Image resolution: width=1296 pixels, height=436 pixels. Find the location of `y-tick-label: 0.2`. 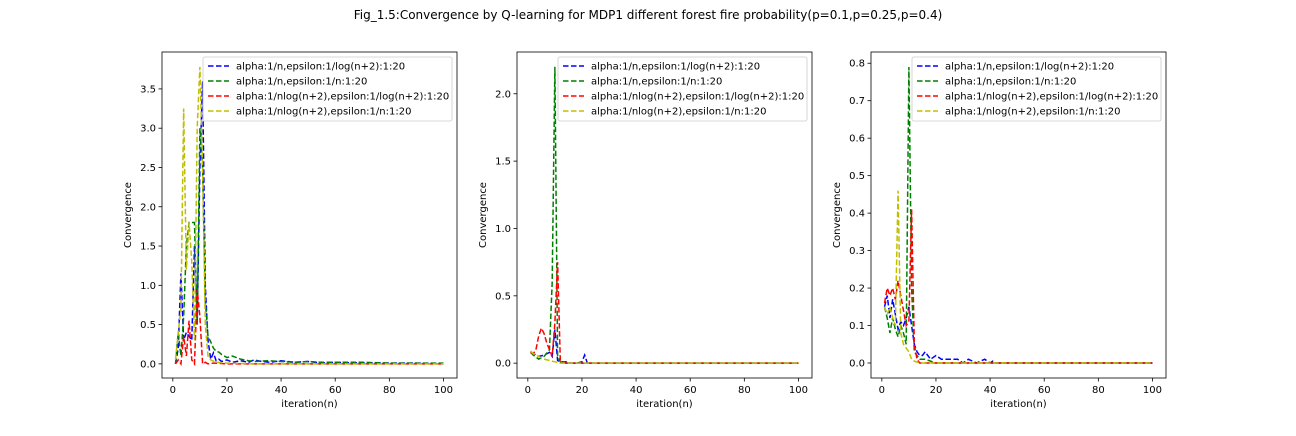

y-tick-label: 0.2 is located at coordinates (857, 289).